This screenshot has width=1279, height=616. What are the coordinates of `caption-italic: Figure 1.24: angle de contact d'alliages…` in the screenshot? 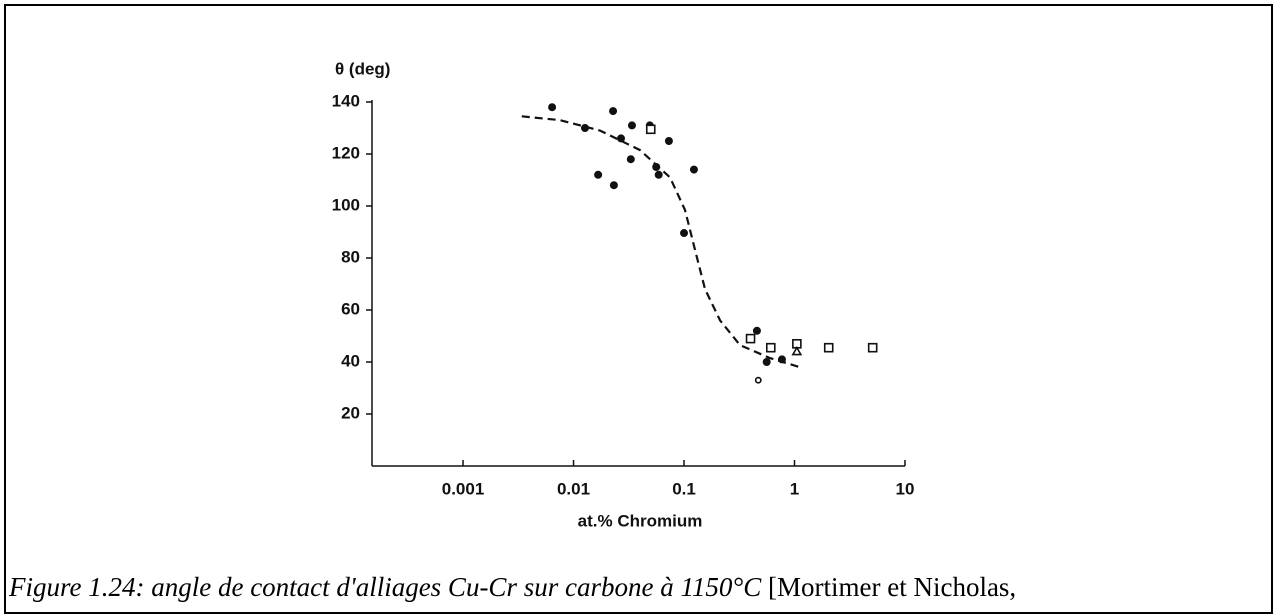 It's located at (385, 587).